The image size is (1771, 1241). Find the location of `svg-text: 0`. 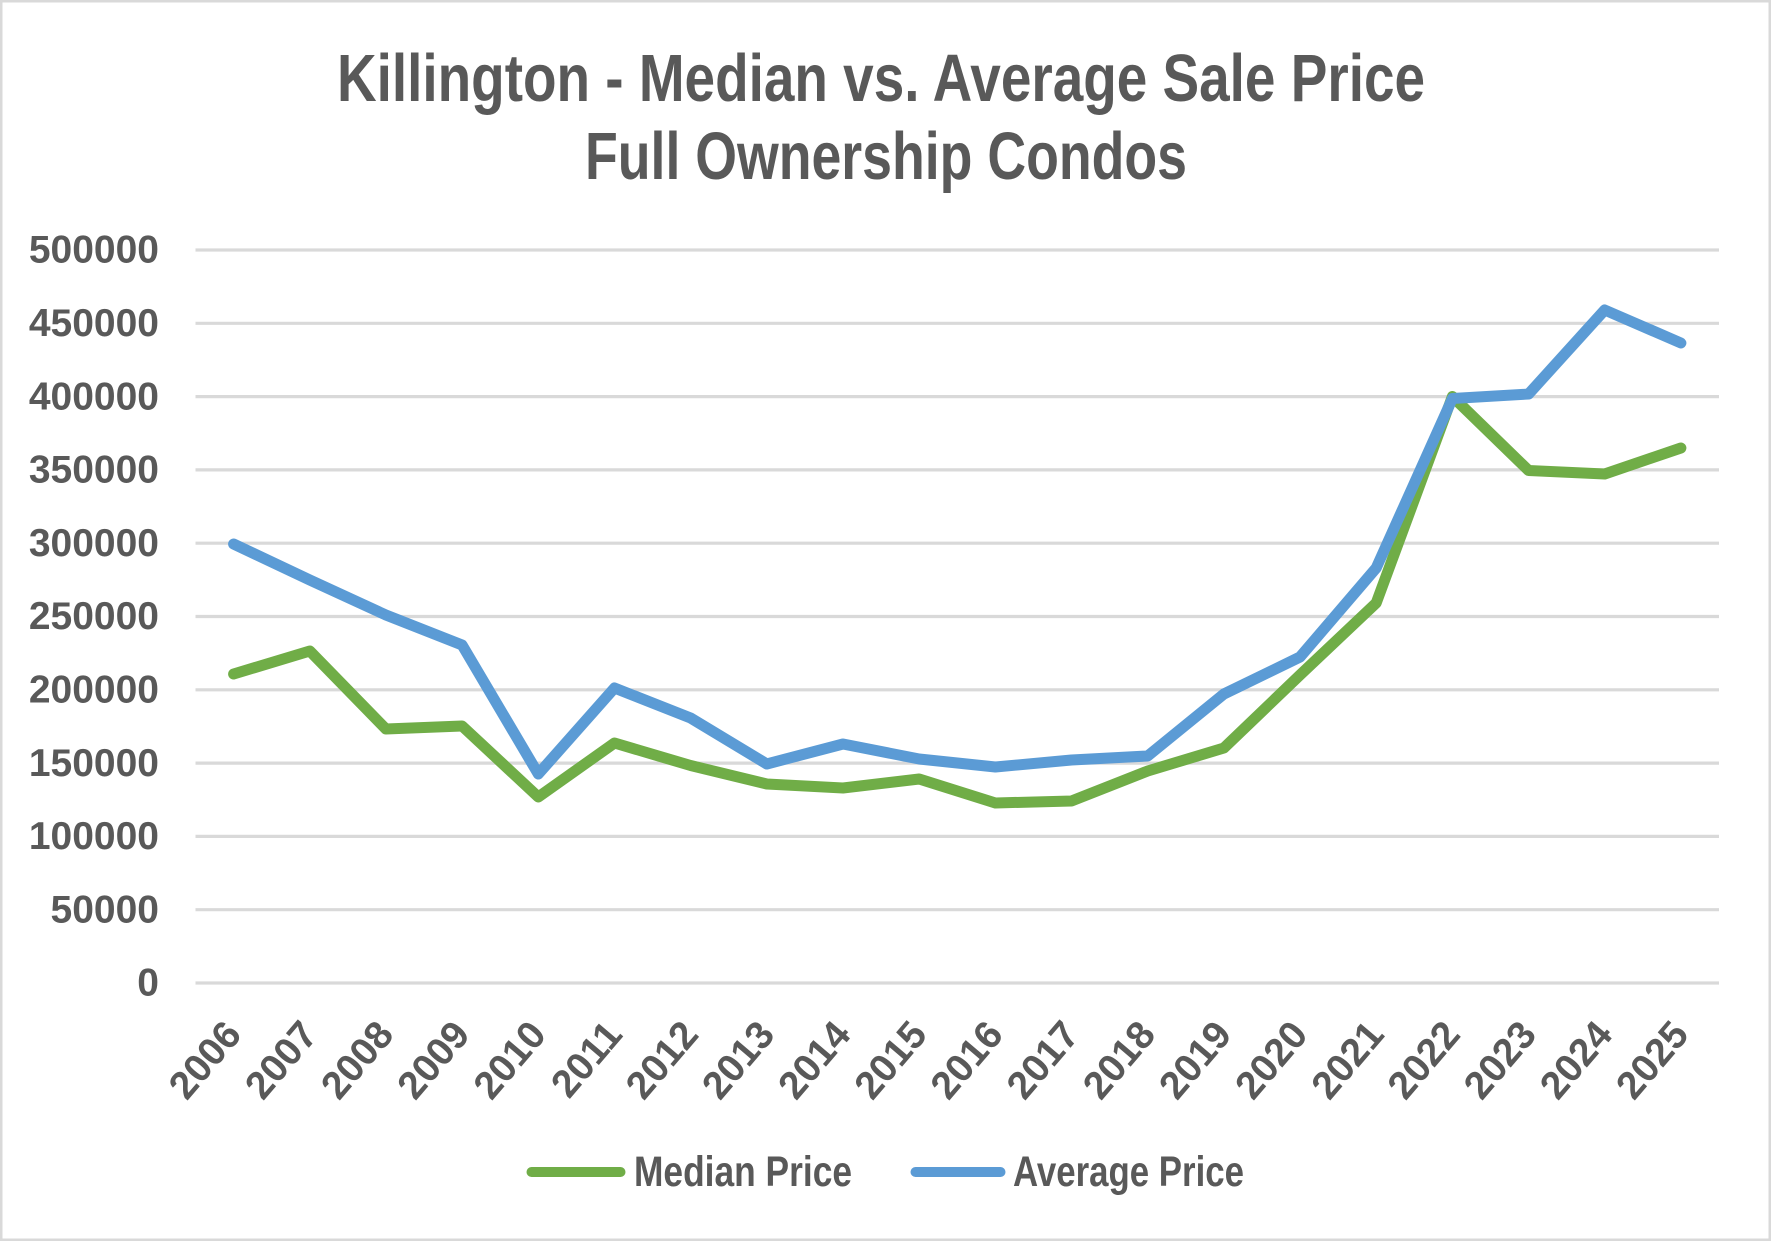

svg-text: 0 is located at coordinates (148, 983).